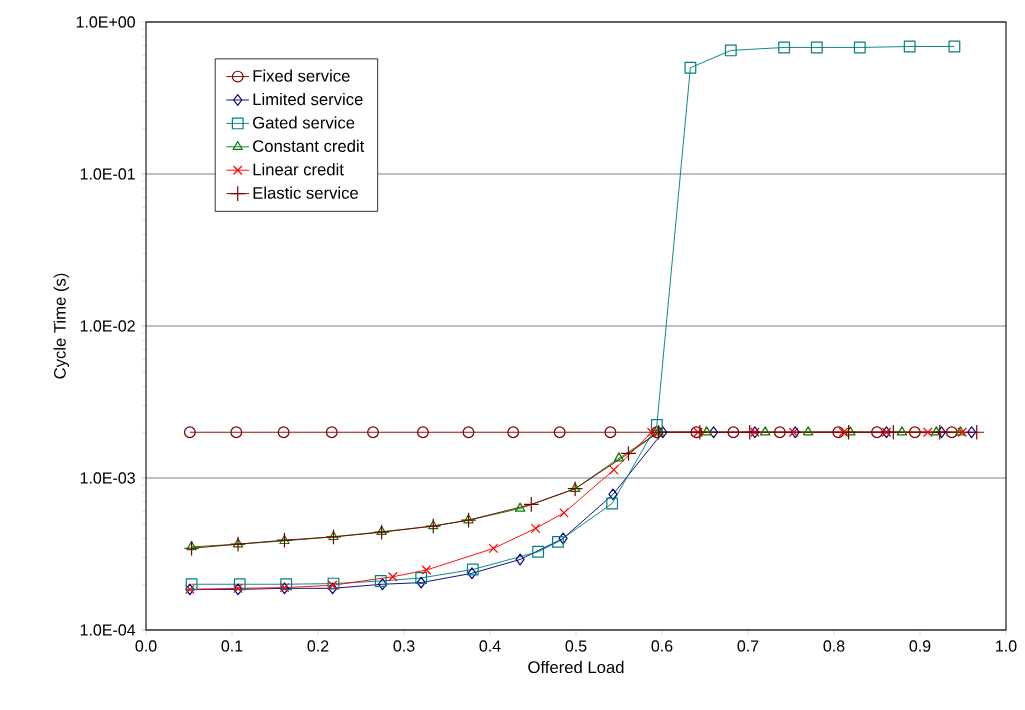 This screenshot has width=1025, height=710. What do you see at coordinates (298, 169) in the screenshot?
I see `legend-label: Linear credit` at bounding box center [298, 169].